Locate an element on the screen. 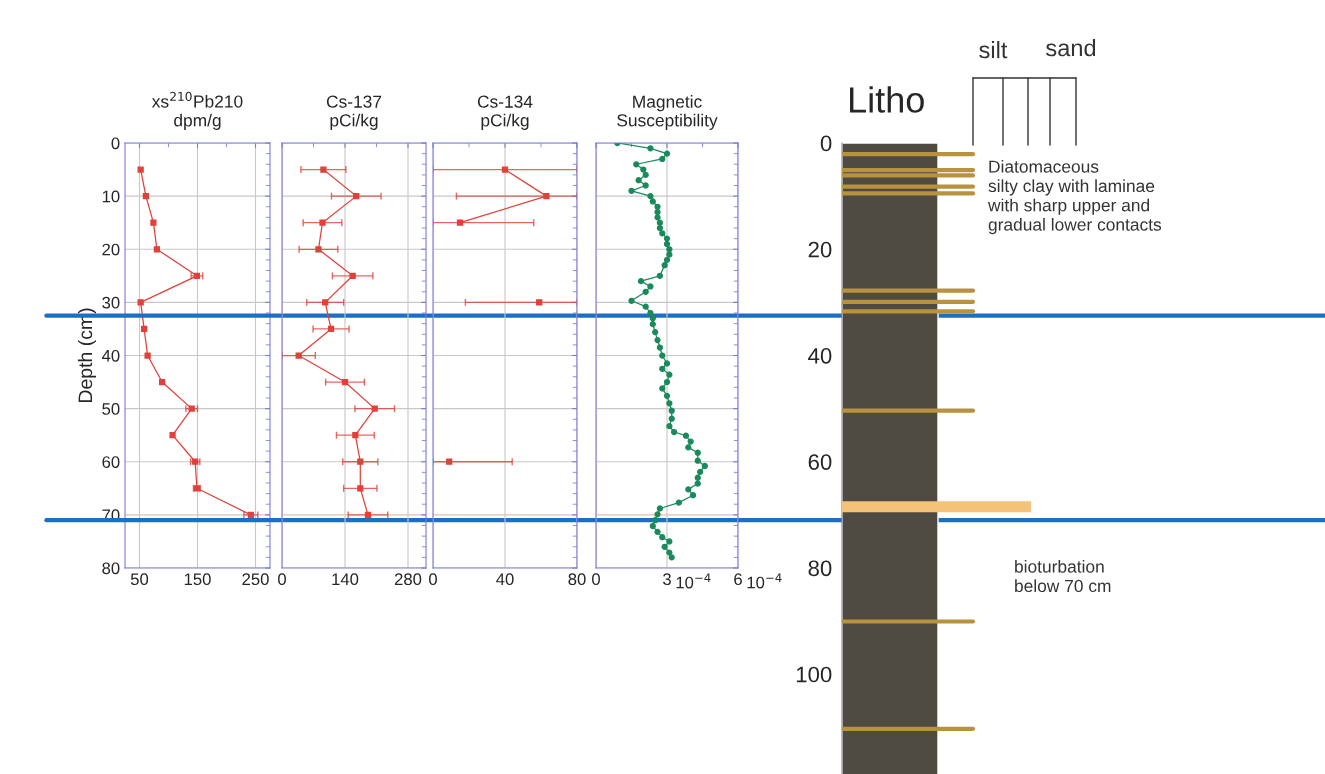 The height and width of the screenshot is (774, 1325). chart-title: Magnetic Susceptibility is located at coordinates (667, 112).